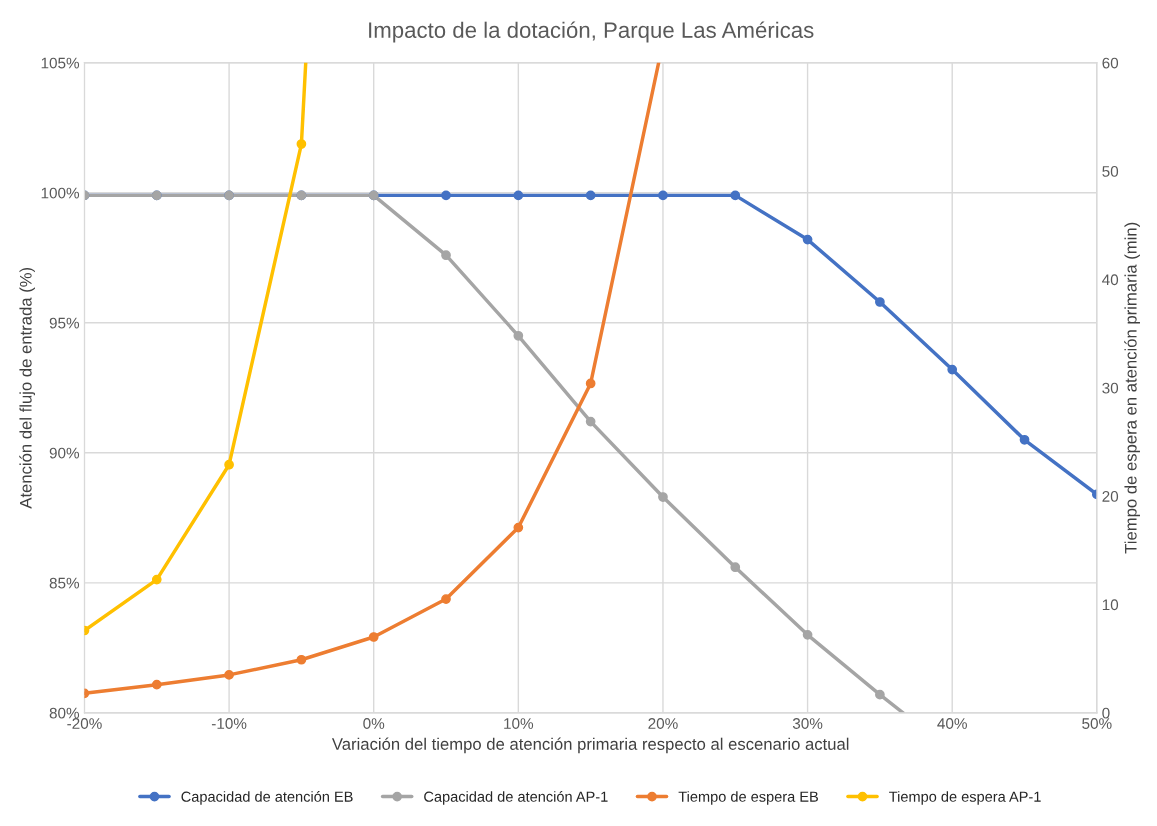 This screenshot has width=1157, height=826. I want to click on x-tick-label: 50%, so click(1097, 723).